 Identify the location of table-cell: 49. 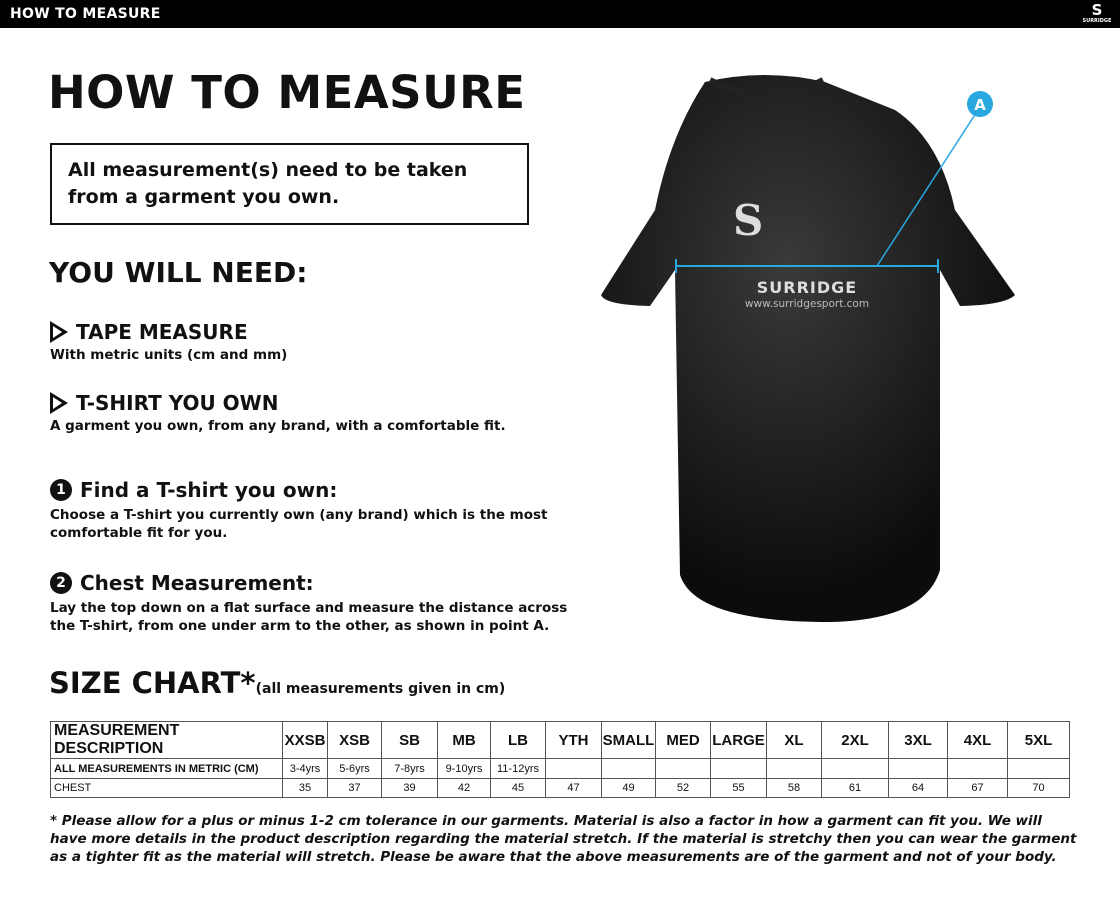
(628, 788).